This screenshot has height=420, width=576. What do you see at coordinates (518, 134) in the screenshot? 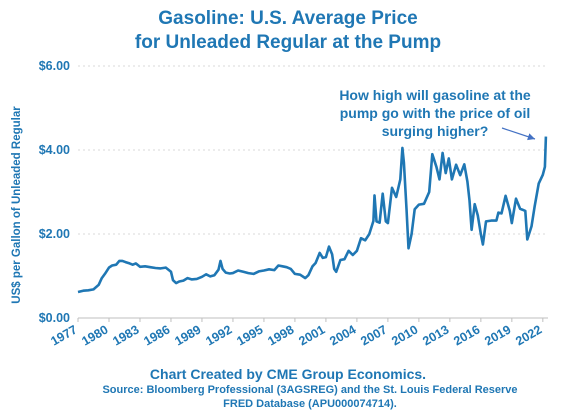
I see `annotation-arrow` at bounding box center [518, 134].